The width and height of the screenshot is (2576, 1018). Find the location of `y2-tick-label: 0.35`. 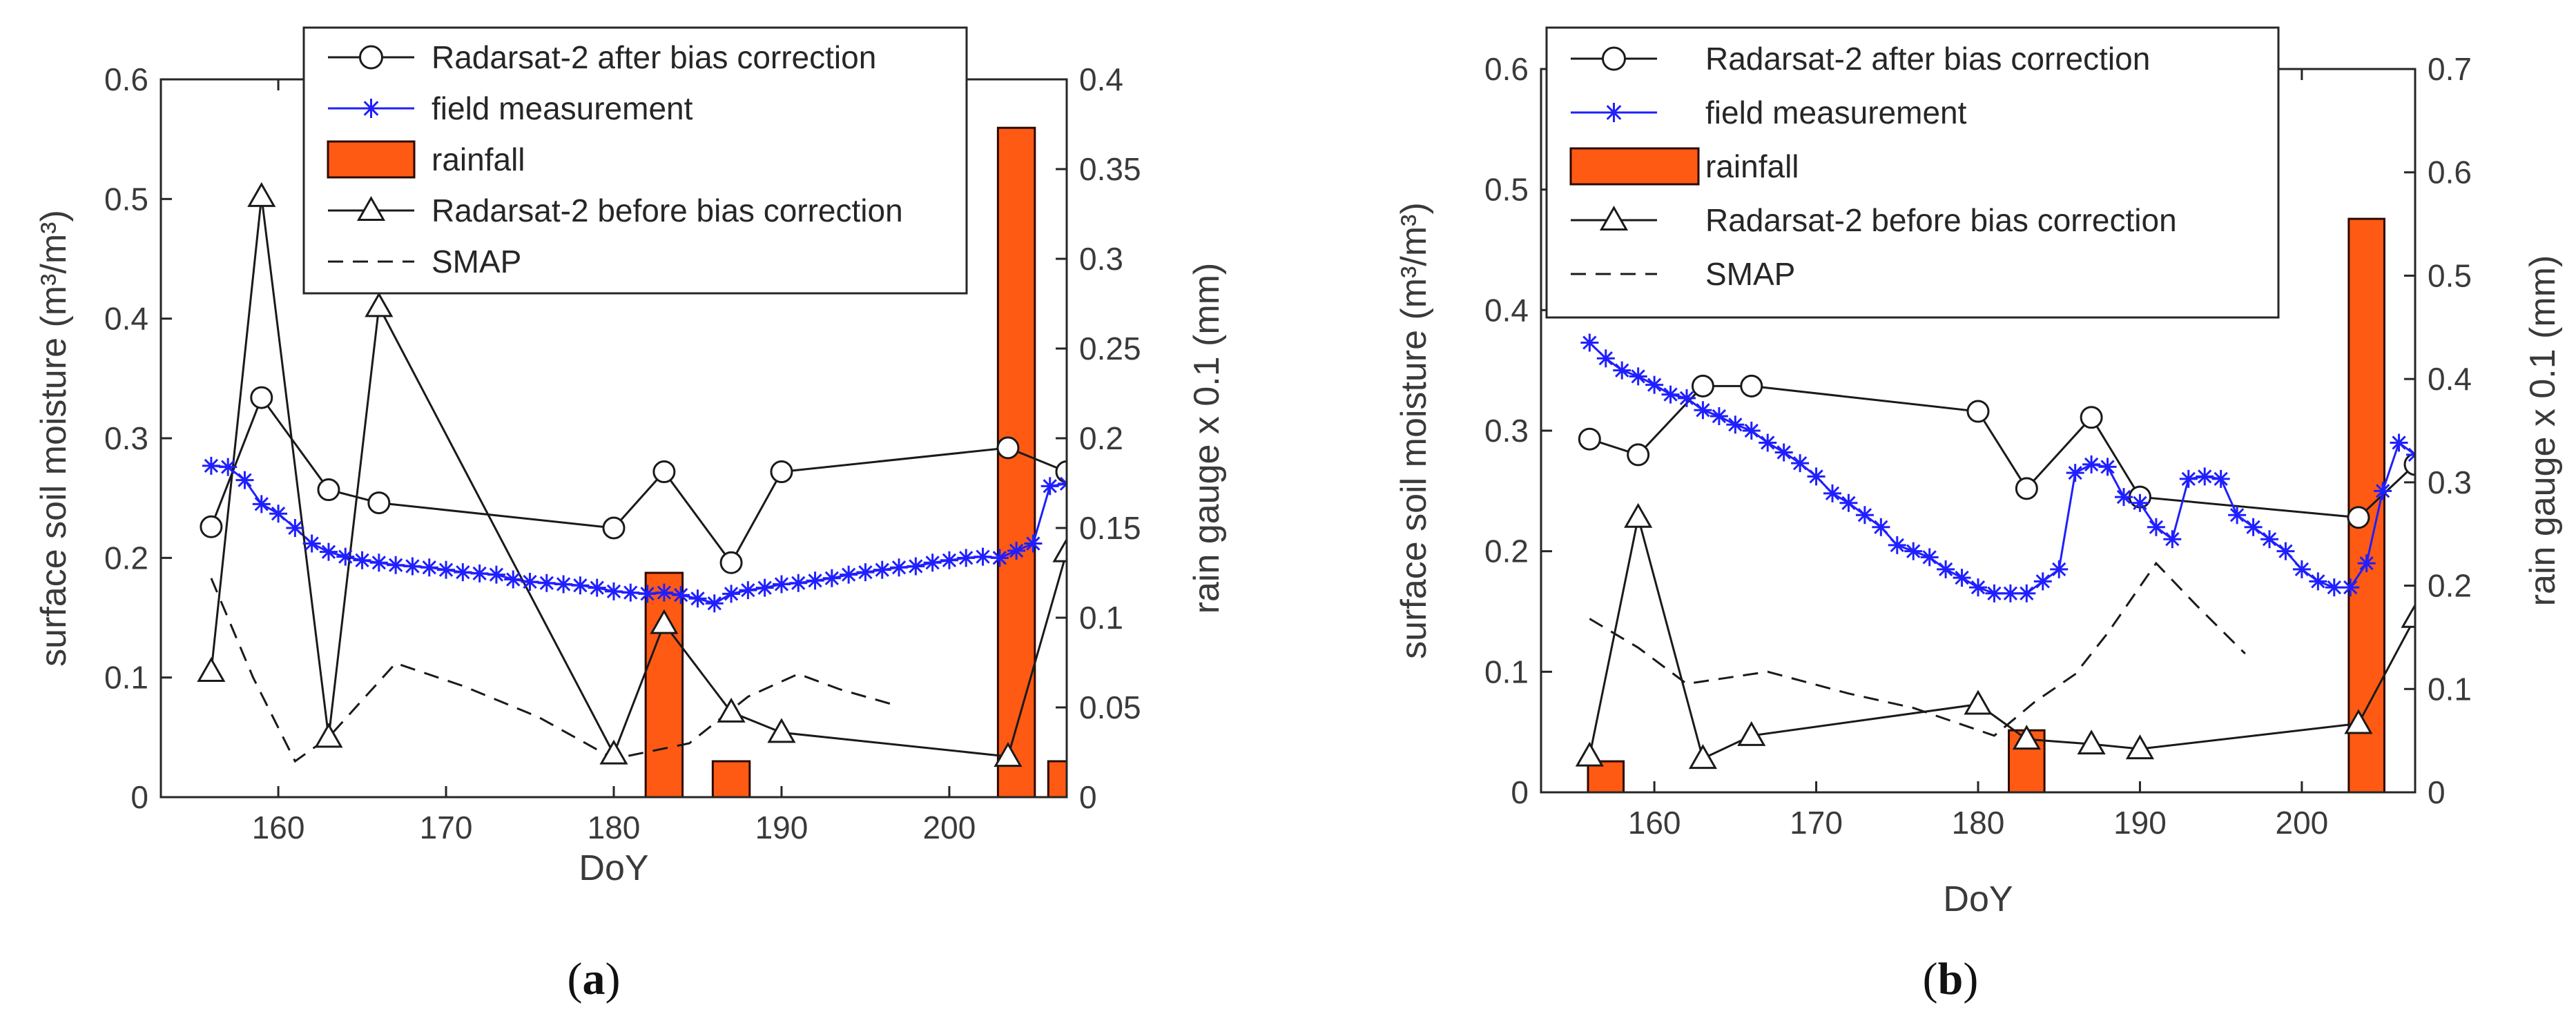

y2-tick-label: 0.35 is located at coordinates (1110, 169).